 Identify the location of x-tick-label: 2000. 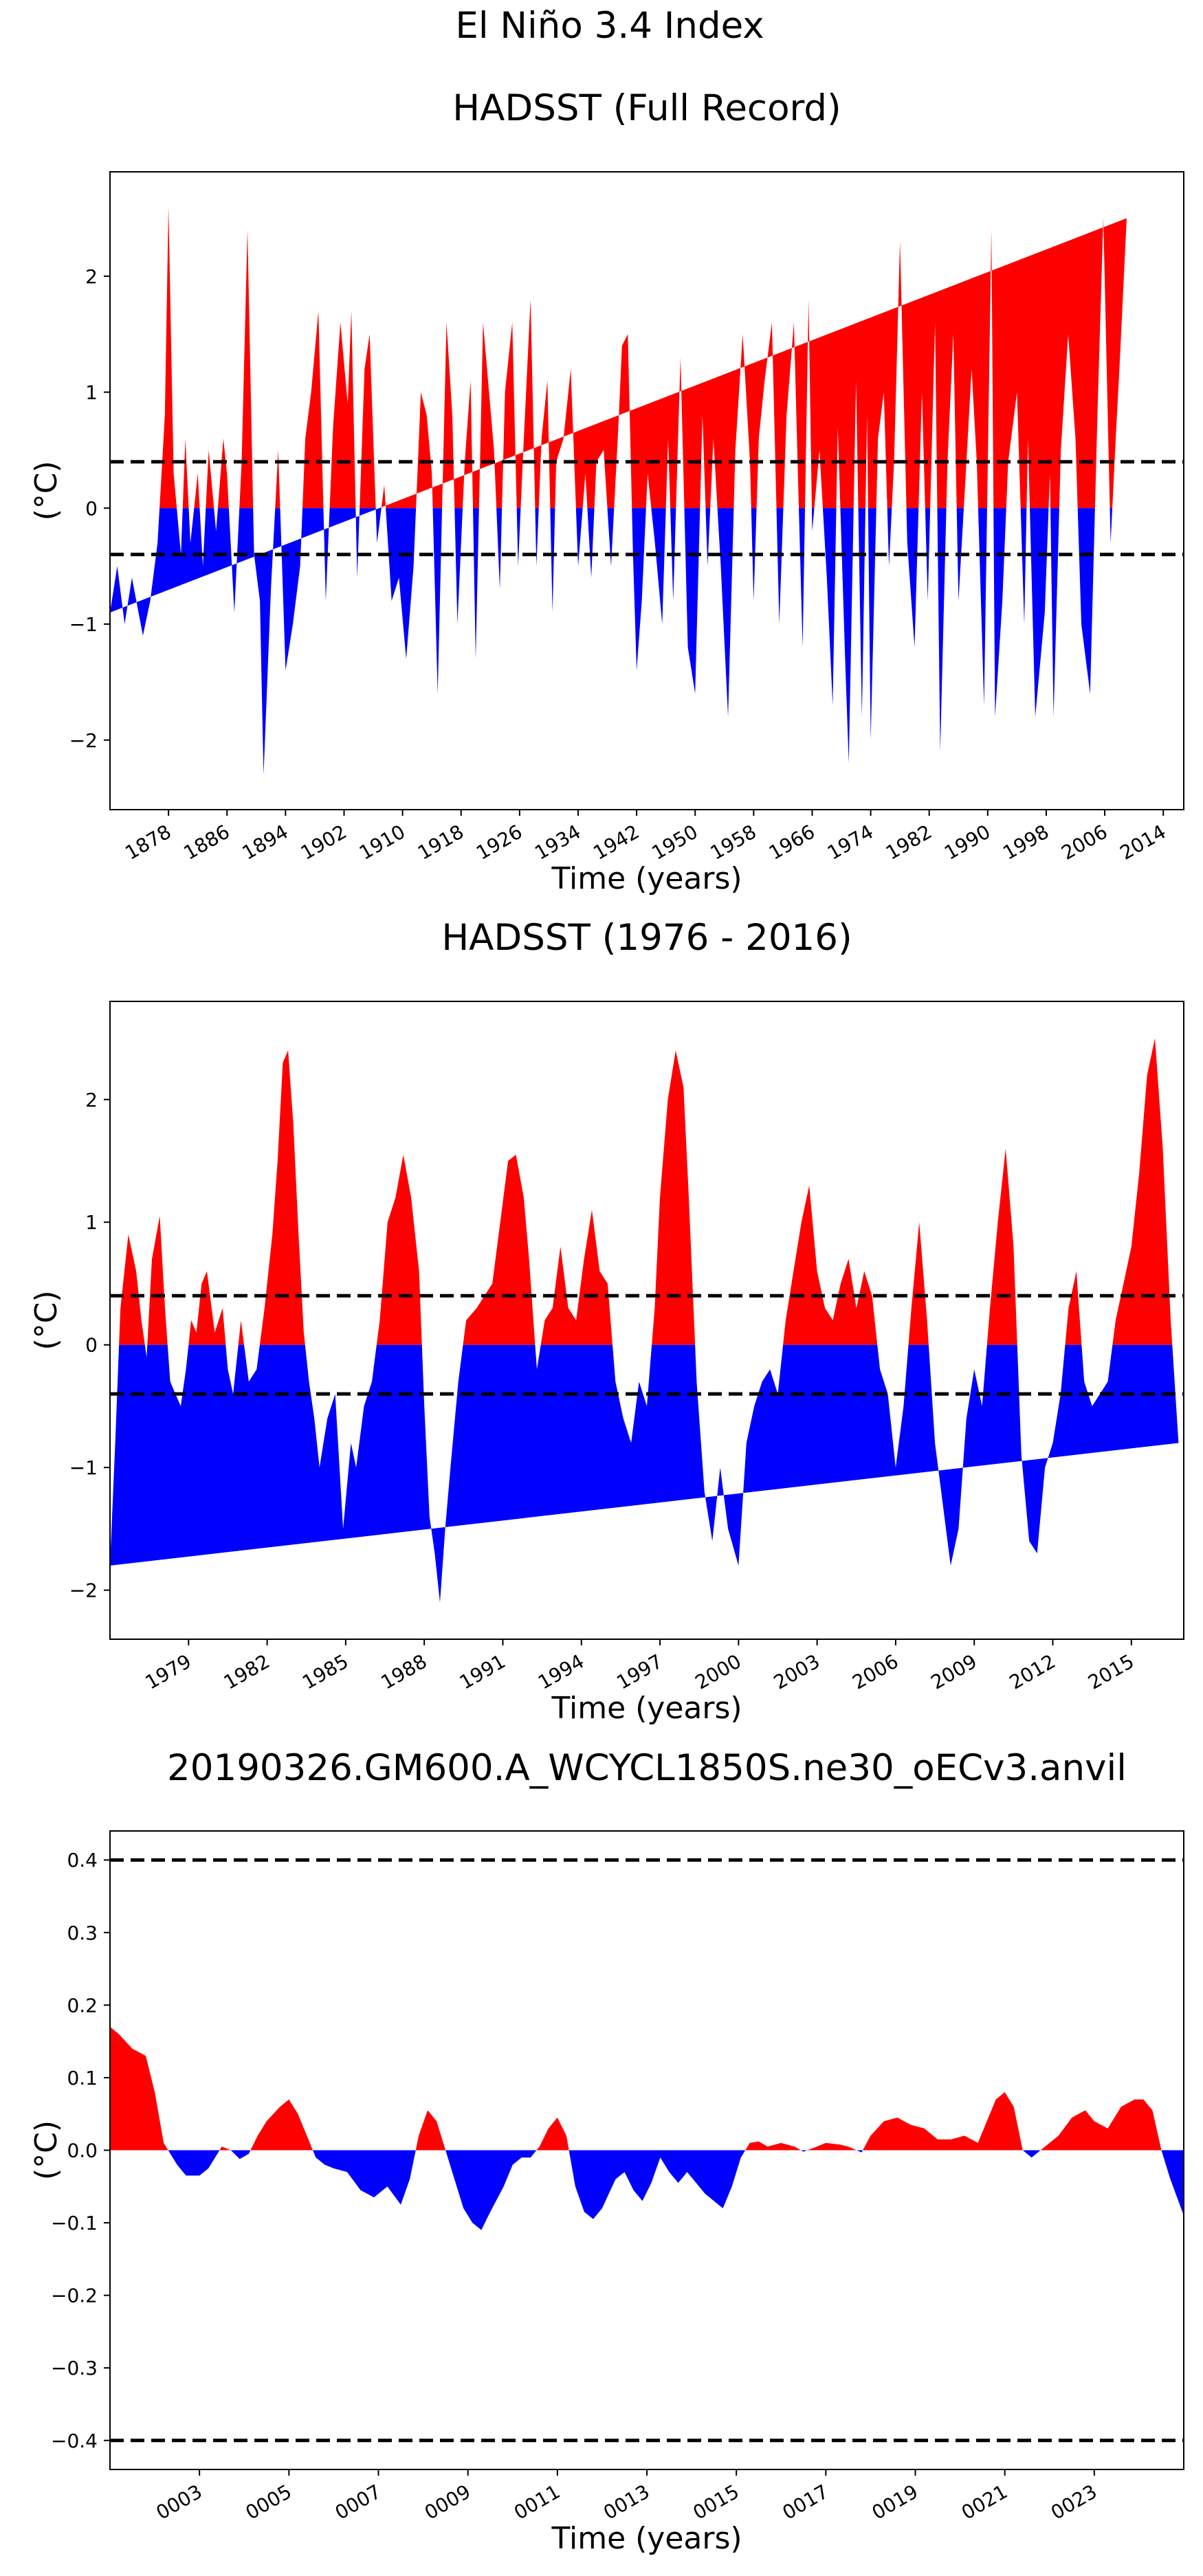
(718, 1672).